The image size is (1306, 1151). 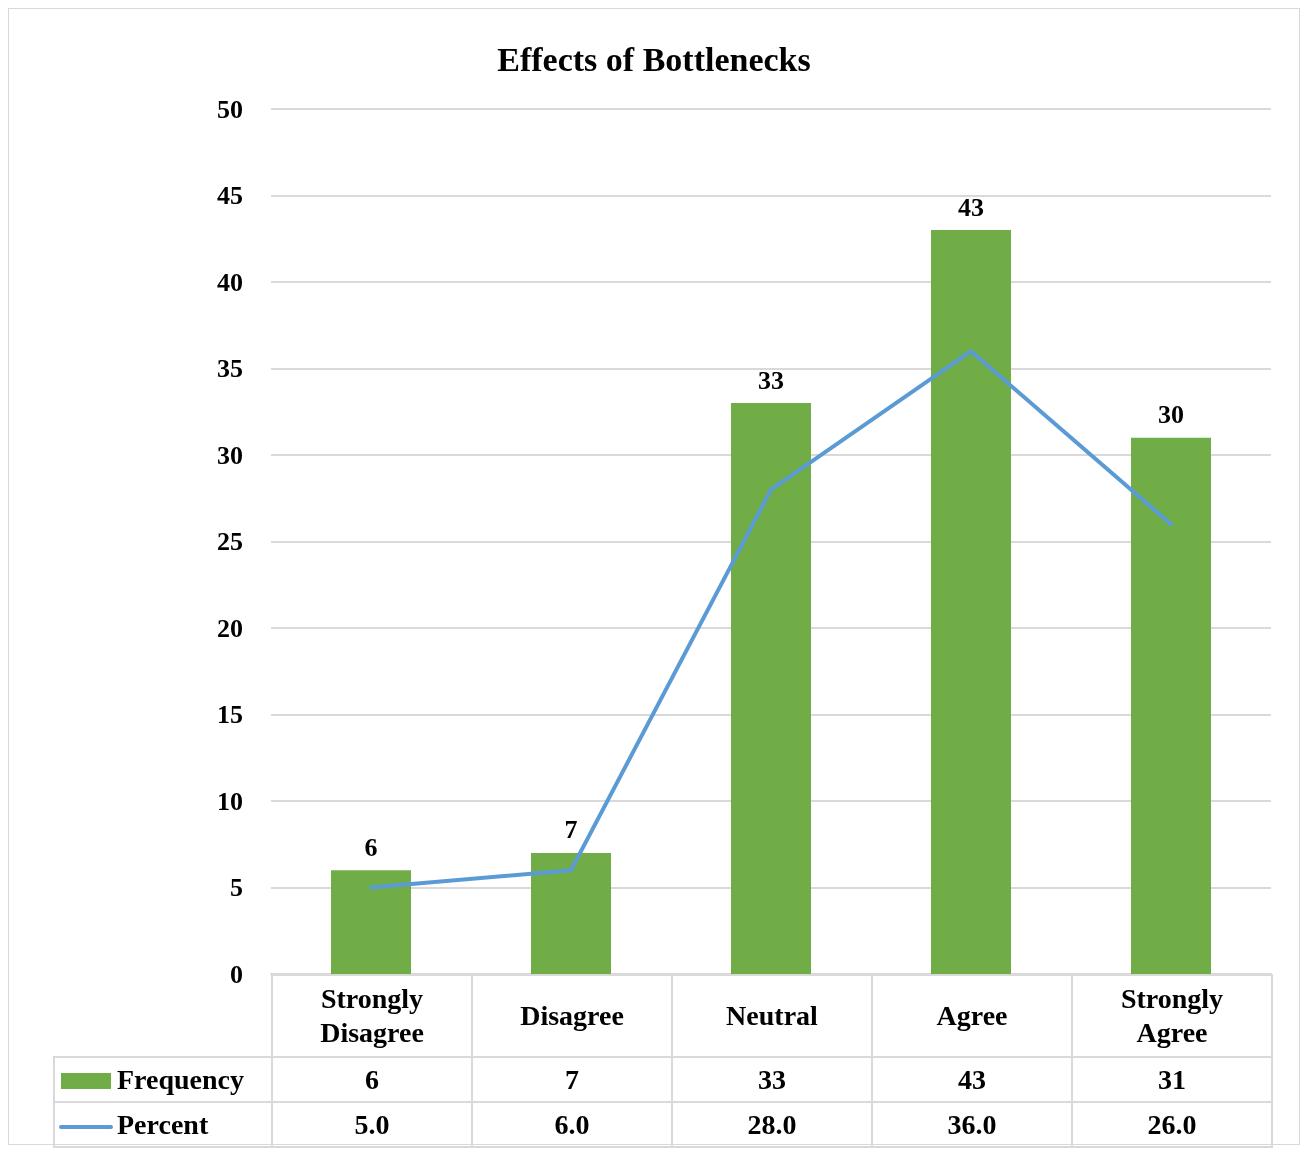 I want to click on text: 7, so click(x=571, y=830).